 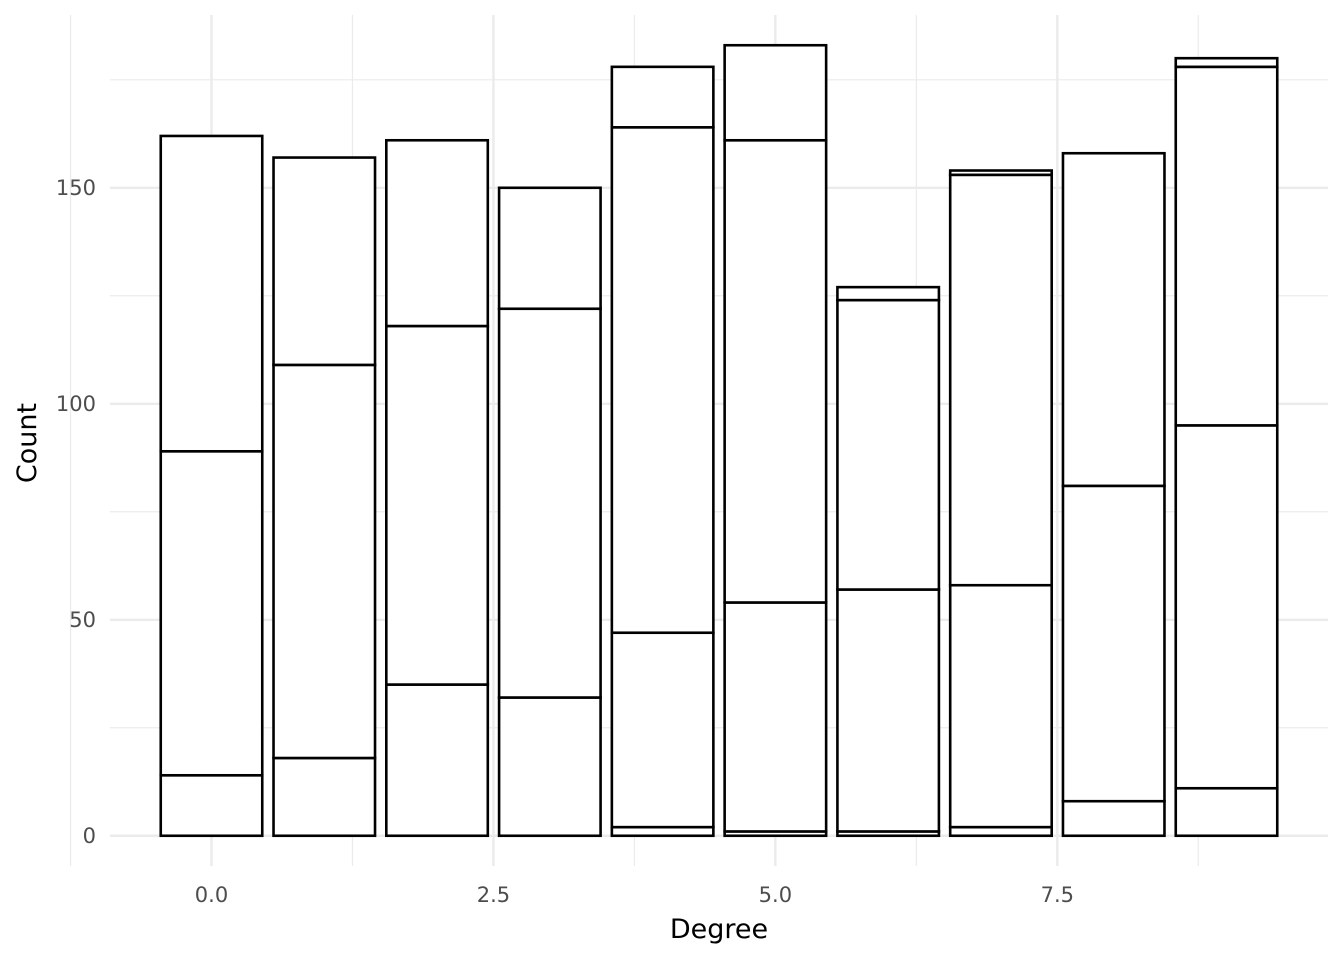 What do you see at coordinates (76, 512) in the screenshot?
I see `y-axis-ticks: 0 50 100 150` at bounding box center [76, 512].